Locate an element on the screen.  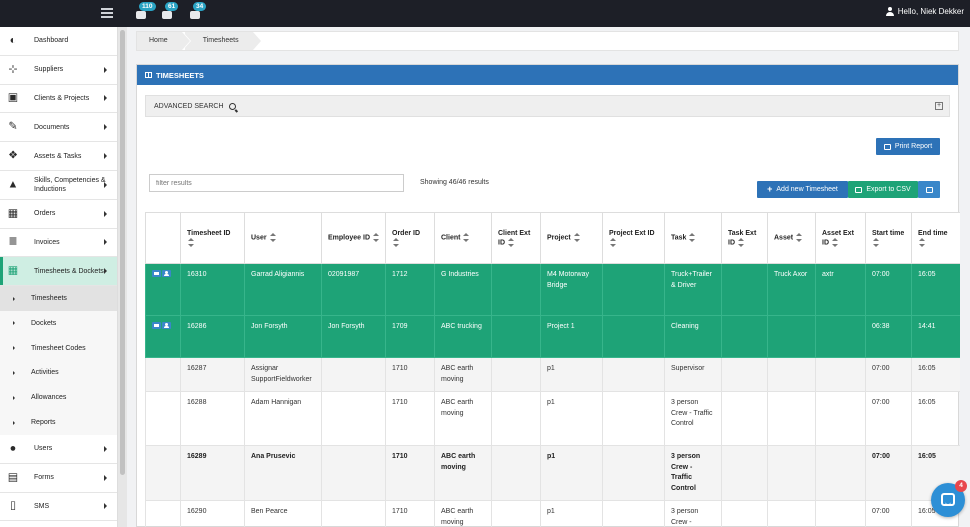
sidebar-scrollbar is located at coordinates (122, 277).